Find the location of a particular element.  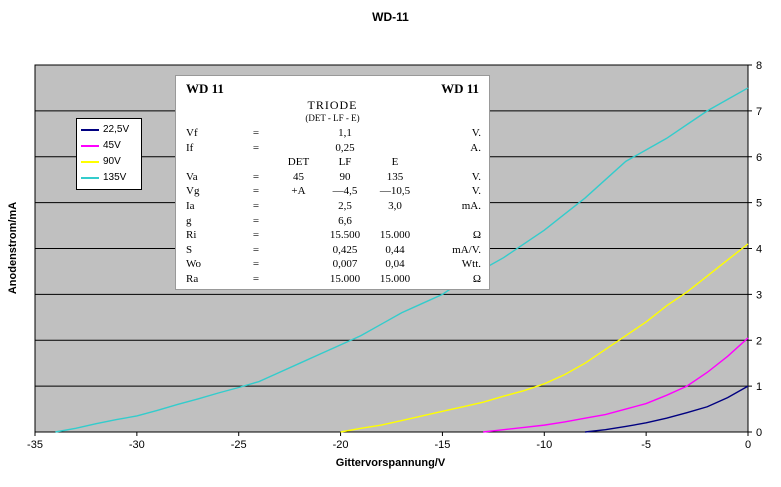

x-tick-label: -15 is located at coordinates (442, 445).